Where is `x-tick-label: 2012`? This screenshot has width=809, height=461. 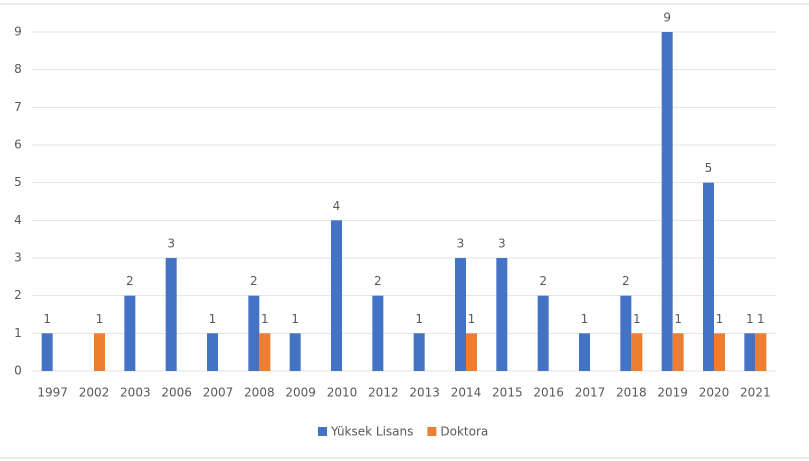 x-tick-label: 2012 is located at coordinates (383, 393).